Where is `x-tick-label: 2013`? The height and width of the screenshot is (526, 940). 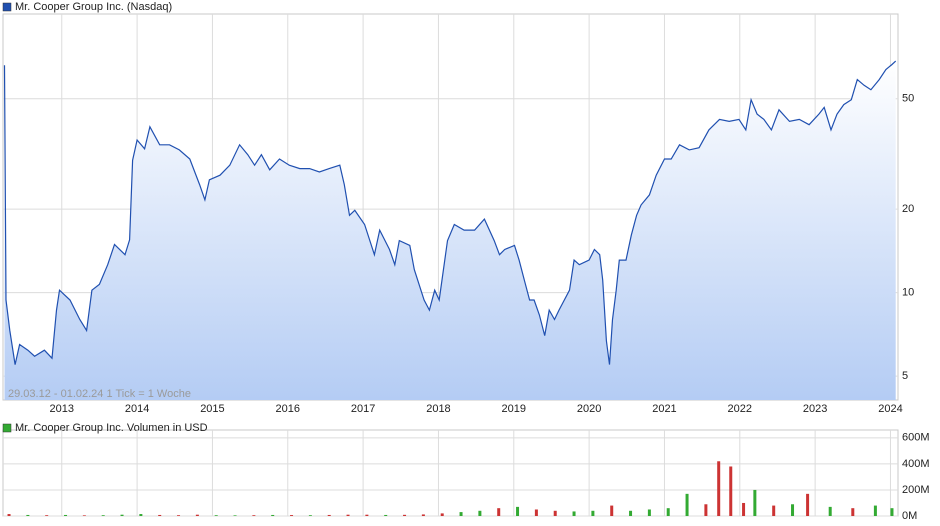 x-tick-label: 2013 is located at coordinates (62, 409).